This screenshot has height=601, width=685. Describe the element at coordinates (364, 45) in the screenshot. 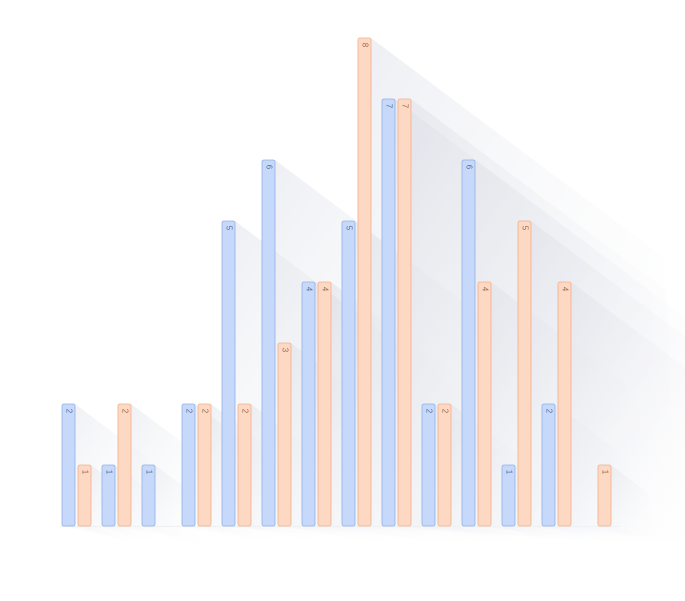

I see `value-label: 8` at that location.